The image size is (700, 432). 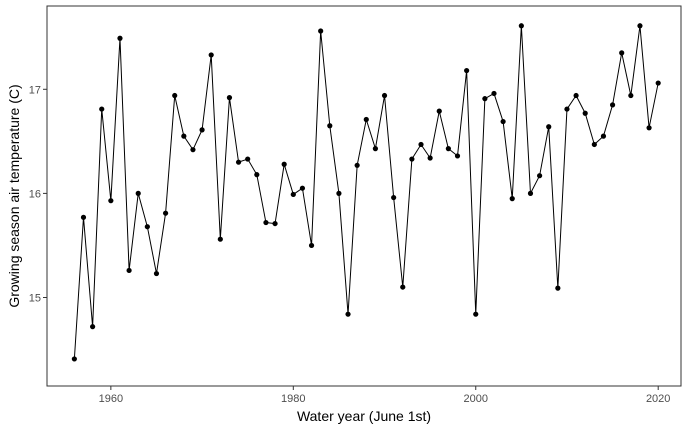 What do you see at coordinates (658, 399) in the screenshot?
I see `x-tick-label: 2020` at bounding box center [658, 399].